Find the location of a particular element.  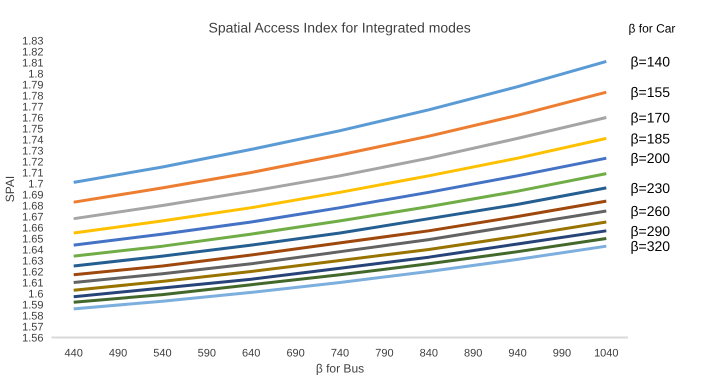

series-label: β=260 is located at coordinates (650, 211).